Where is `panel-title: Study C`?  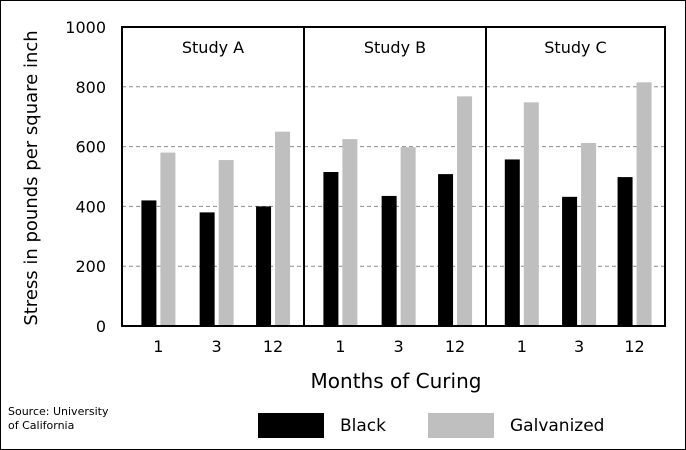 panel-title: Study C is located at coordinates (575, 47).